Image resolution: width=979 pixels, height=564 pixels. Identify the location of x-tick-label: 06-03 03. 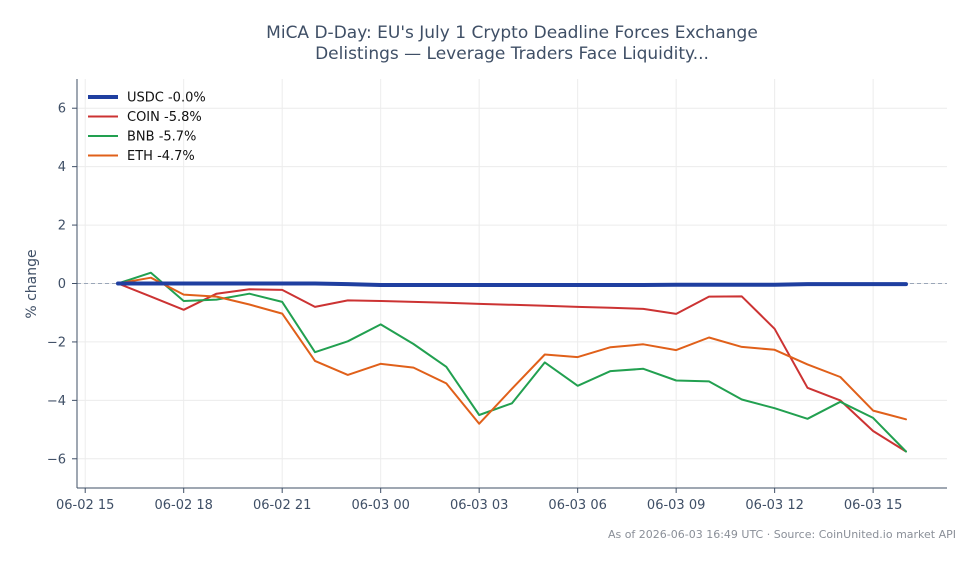
(479, 505).